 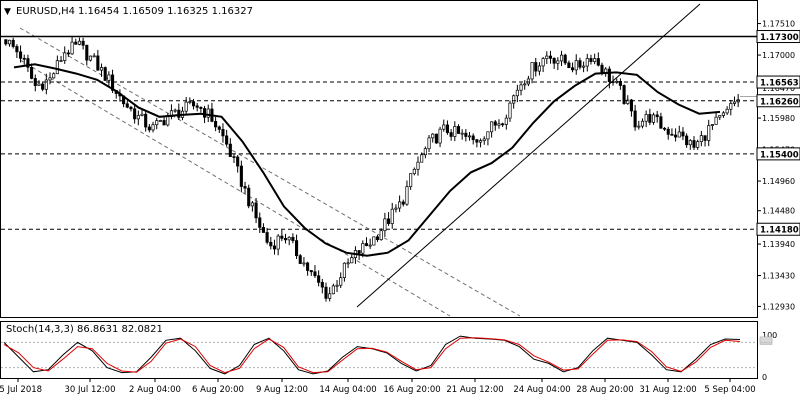 What do you see at coordinates (21, 390) in the screenshot?
I see `x-tick-label: 25 Jul 2018` at bounding box center [21, 390].